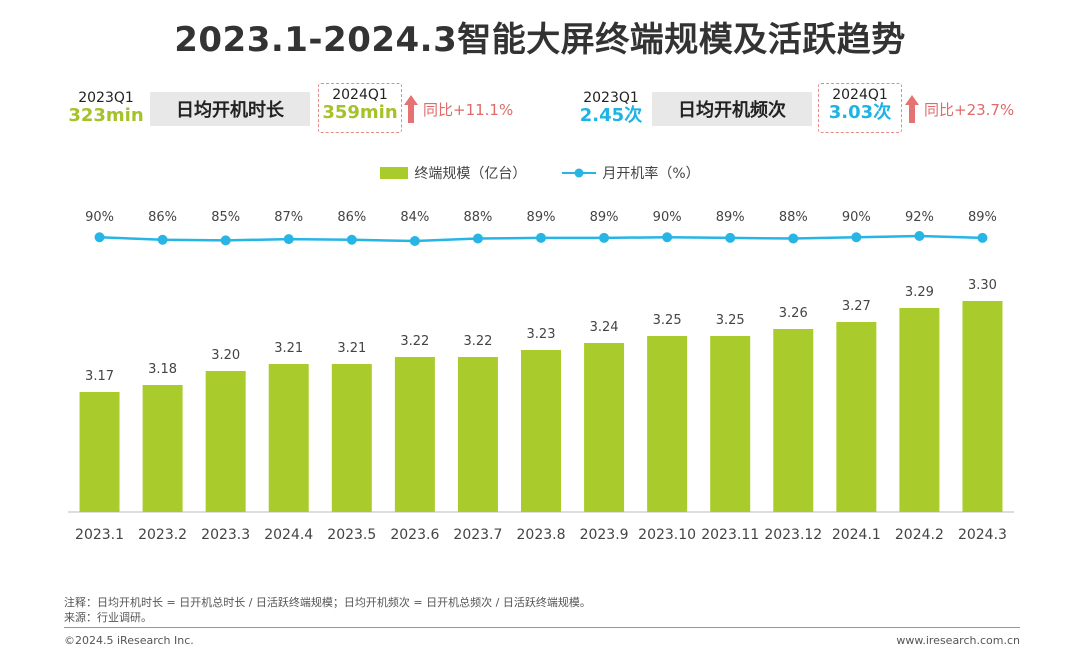 This screenshot has height=662, width=1080. What do you see at coordinates (453, 173) in the screenshot?
I see `legend-item-bar: 终端规模（亿台）` at bounding box center [453, 173].